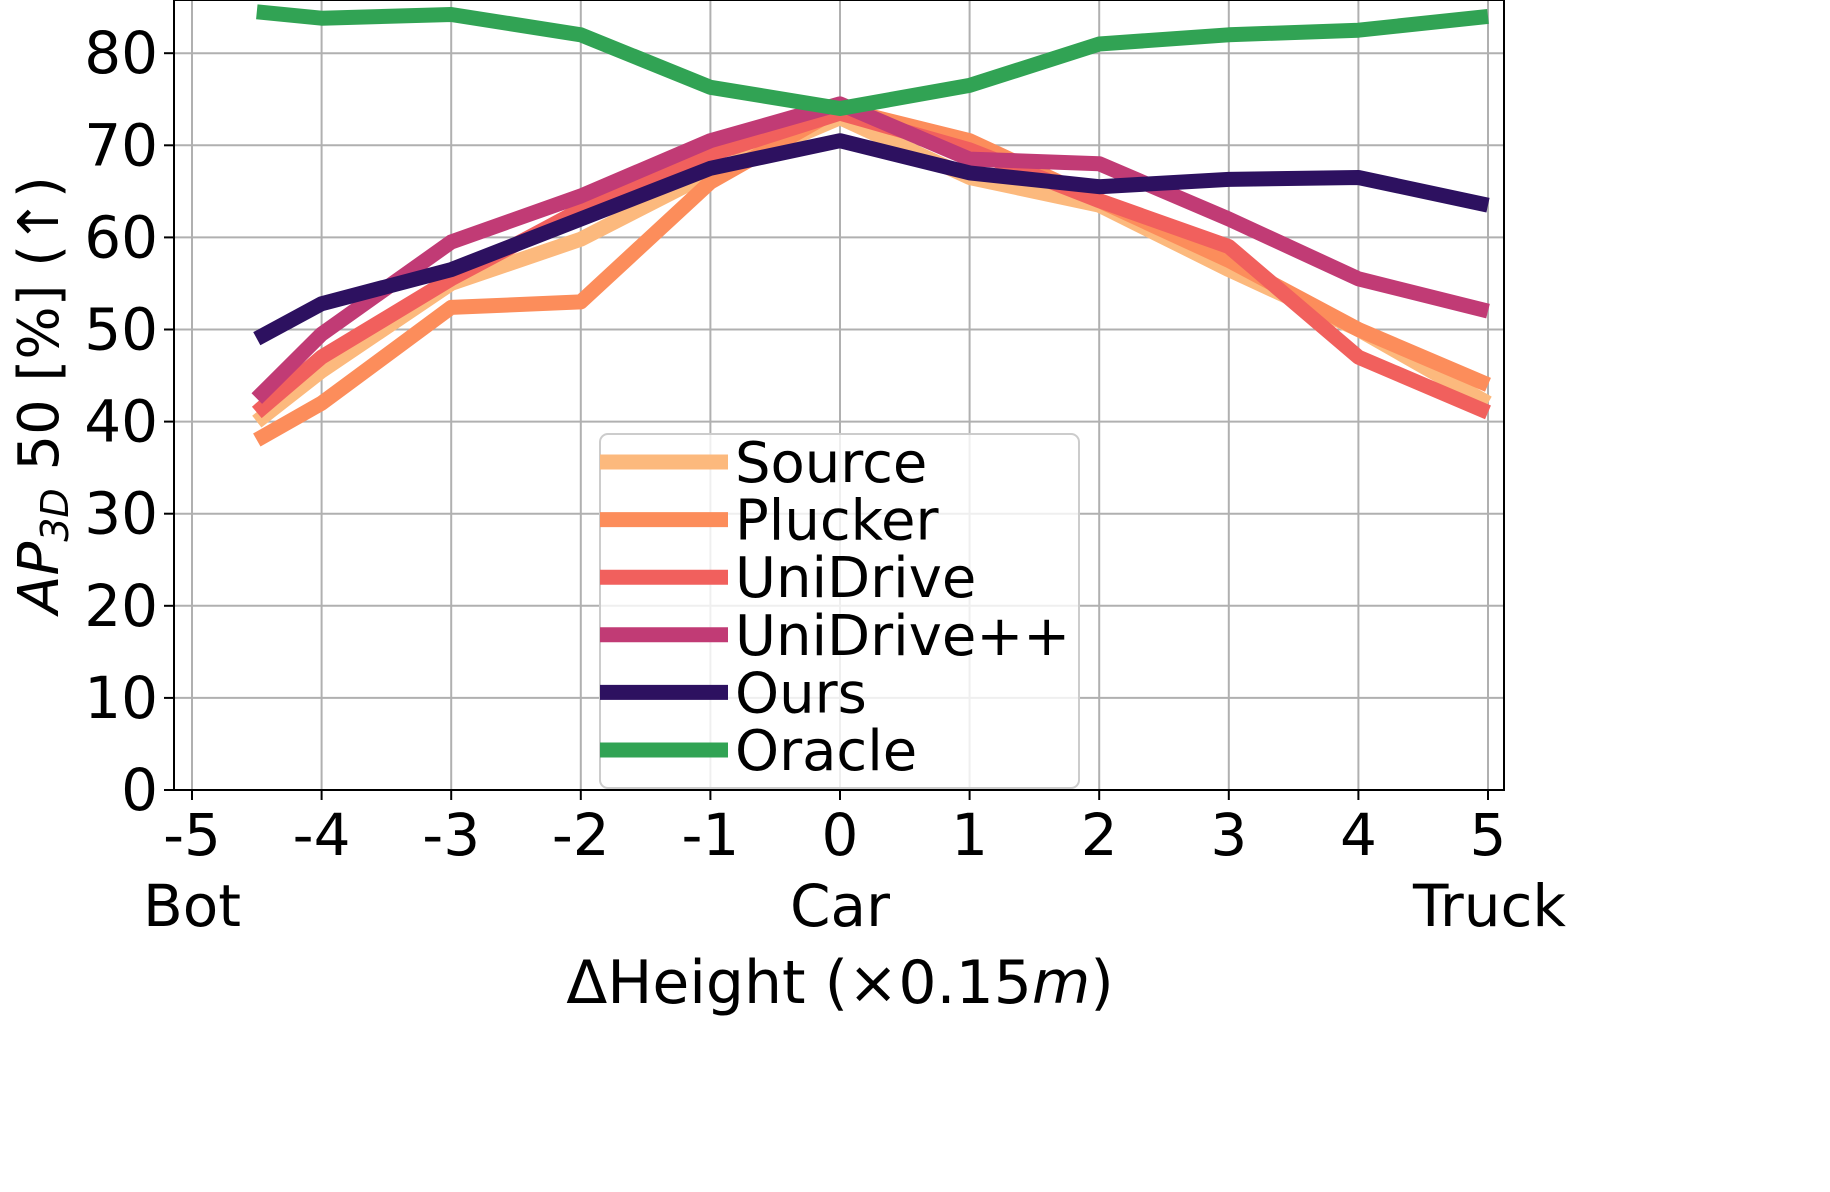 Image resolution: width=1830 pixels, height=1192 pixels. I want to click on legend-label: Source, so click(831, 463).